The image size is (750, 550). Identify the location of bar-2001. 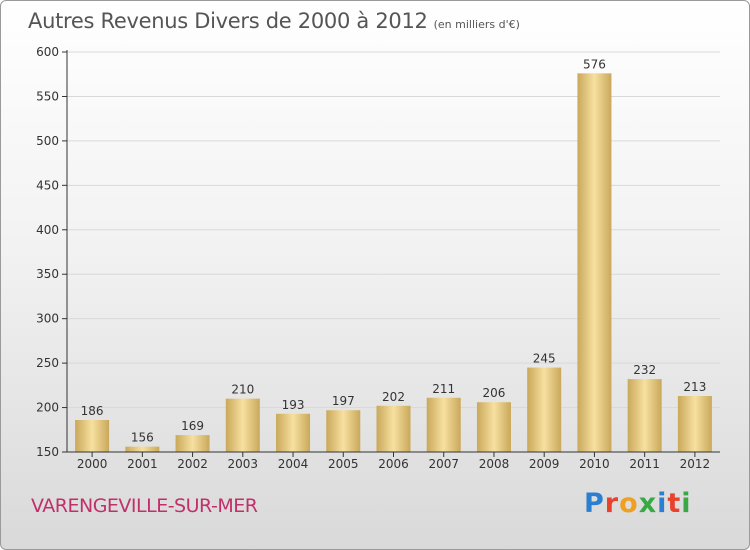
(142, 449).